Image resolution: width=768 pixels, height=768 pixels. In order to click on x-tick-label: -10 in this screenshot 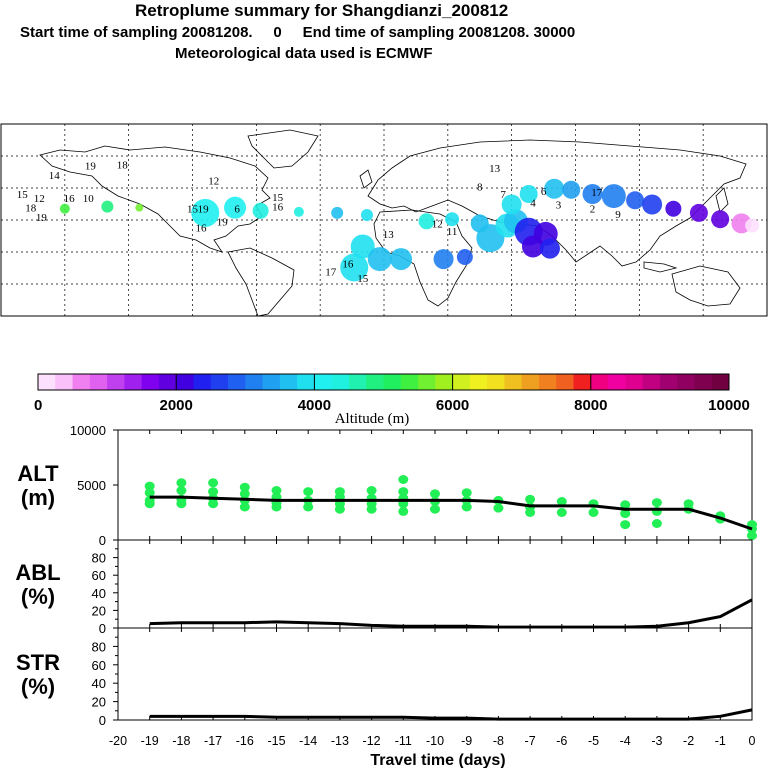, I will do `click(435, 741)`.